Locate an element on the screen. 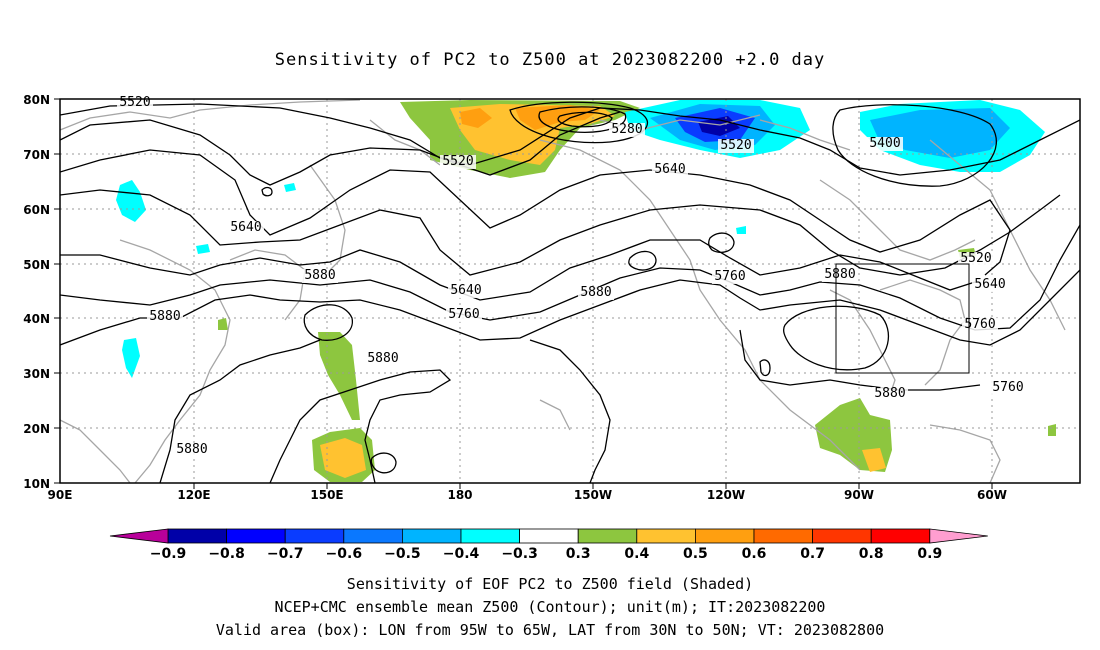 The width and height of the screenshot is (1100, 650). colorbar-label: 0.8 is located at coordinates (871, 554).